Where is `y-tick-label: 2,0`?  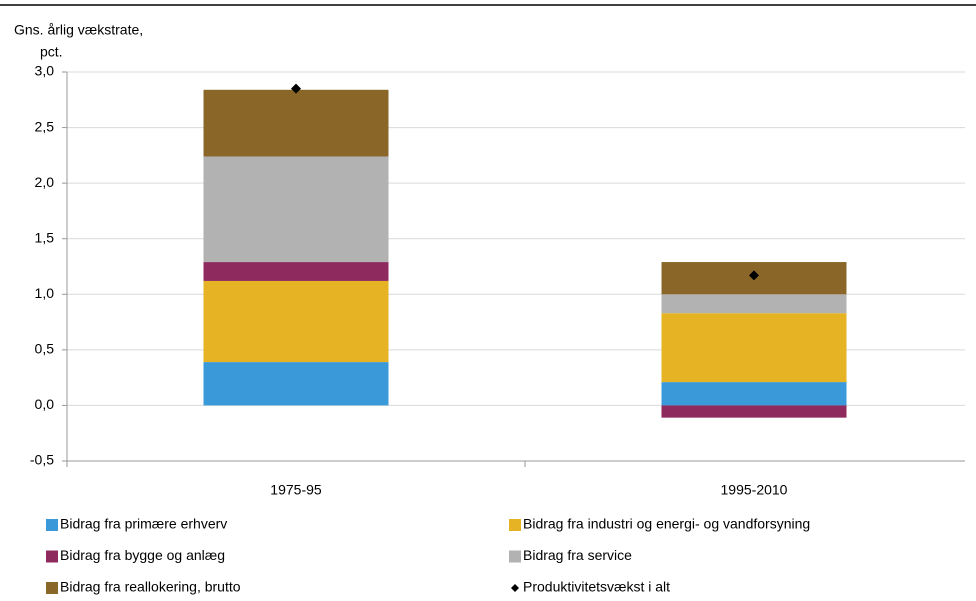 y-tick-label: 2,0 is located at coordinates (45, 182).